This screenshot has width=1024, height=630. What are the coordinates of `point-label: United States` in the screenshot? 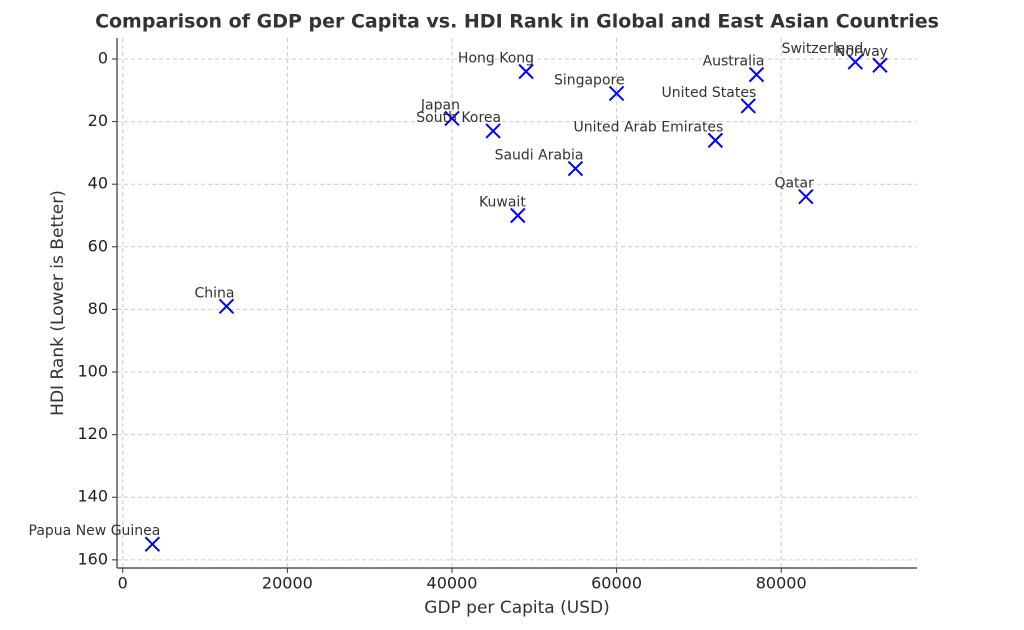 It's located at (708, 93).